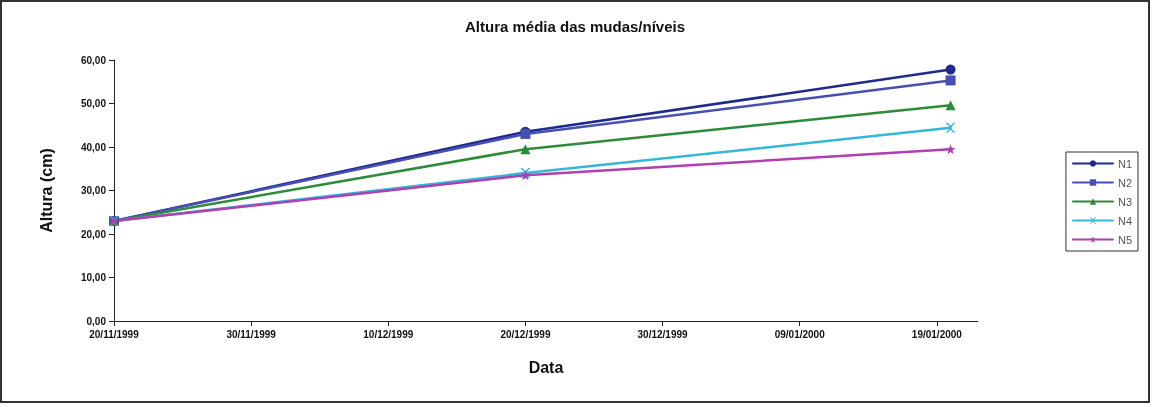 Image resolution: width=1154 pixels, height=407 pixels. What do you see at coordinates (93, 147) in the screenshot?
I see `y-tick-label: 40,00` at bounding box center [93, 147].